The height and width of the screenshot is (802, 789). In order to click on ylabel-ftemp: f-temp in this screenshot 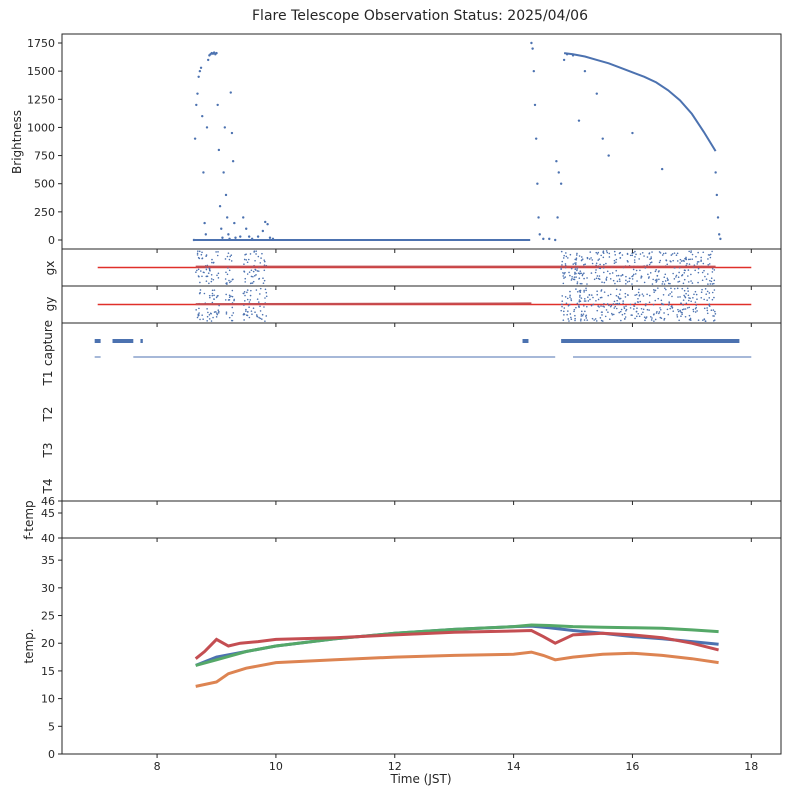, I will do `click(29, 519)`.